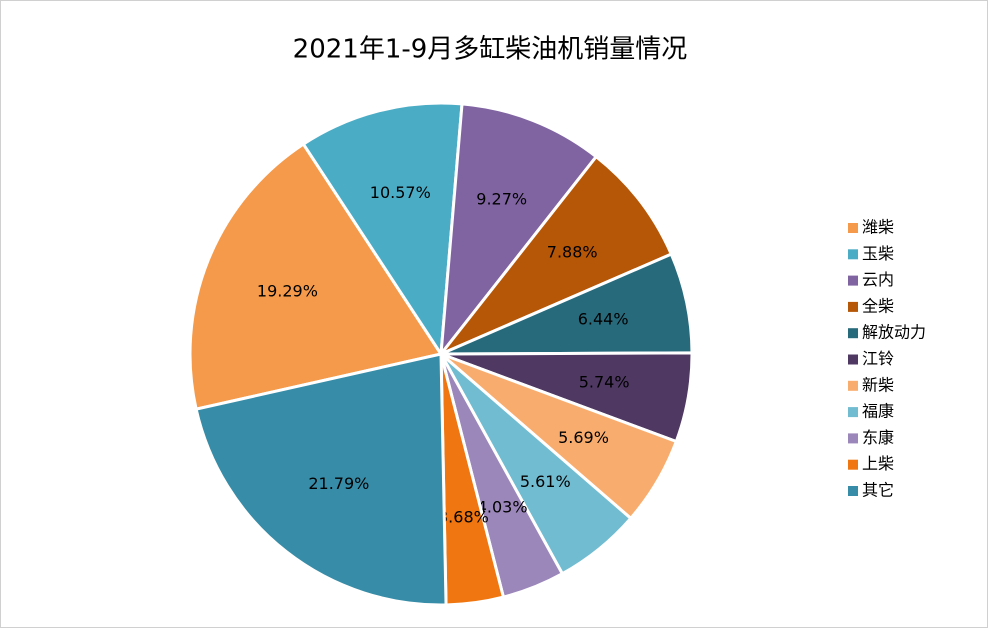  I want to click on legend-label: 东康, so click(878, 437).